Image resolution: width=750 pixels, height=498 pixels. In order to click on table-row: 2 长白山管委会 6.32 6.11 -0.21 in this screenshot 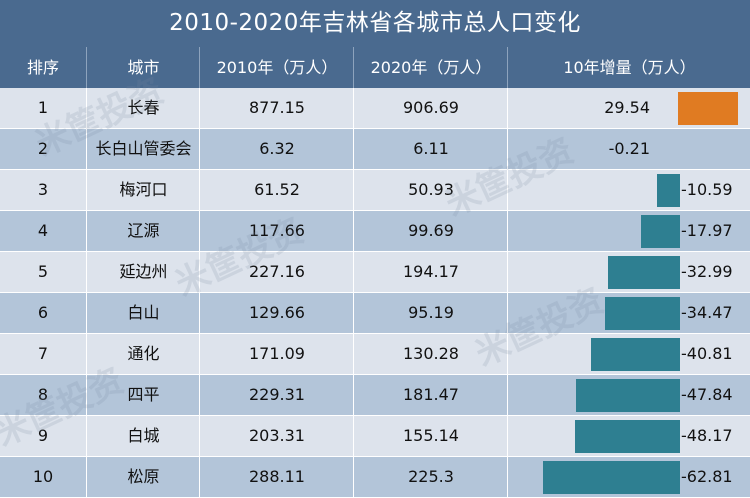, I will do `click(375, 149)`.